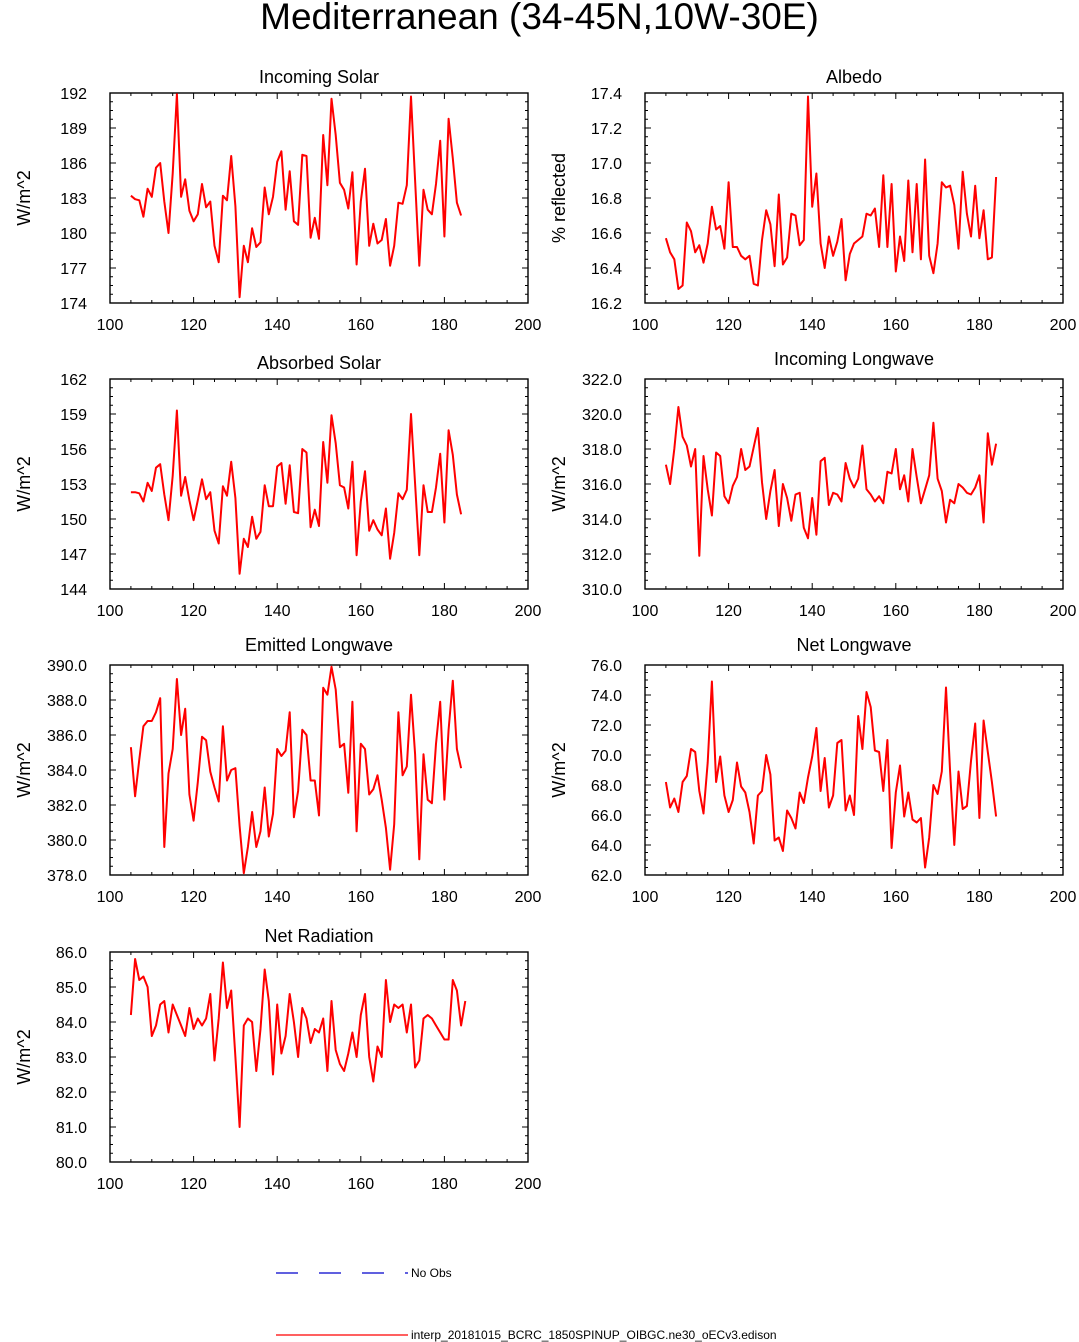  I want to click on y-tick-label: 16.2, so click(606, 304).